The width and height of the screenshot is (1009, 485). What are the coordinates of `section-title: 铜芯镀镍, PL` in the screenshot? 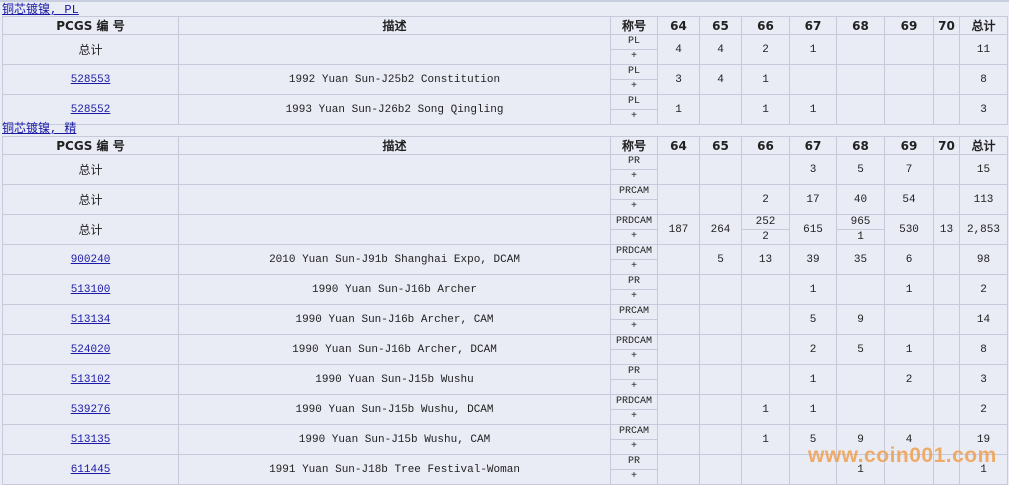 It's located at (40, 10).